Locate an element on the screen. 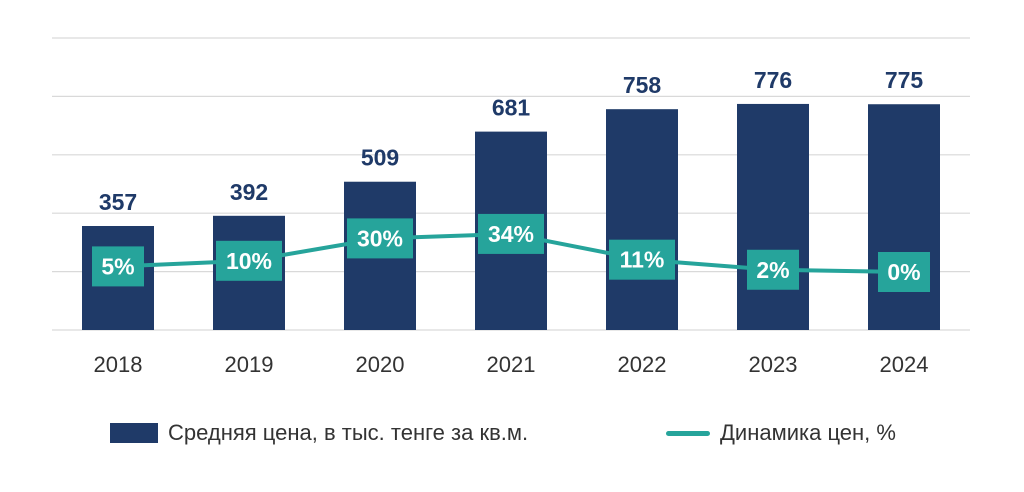 This screenshot has width=1024, height=492. dynamics-point-label: 0% is located at coordinates (903, 272).